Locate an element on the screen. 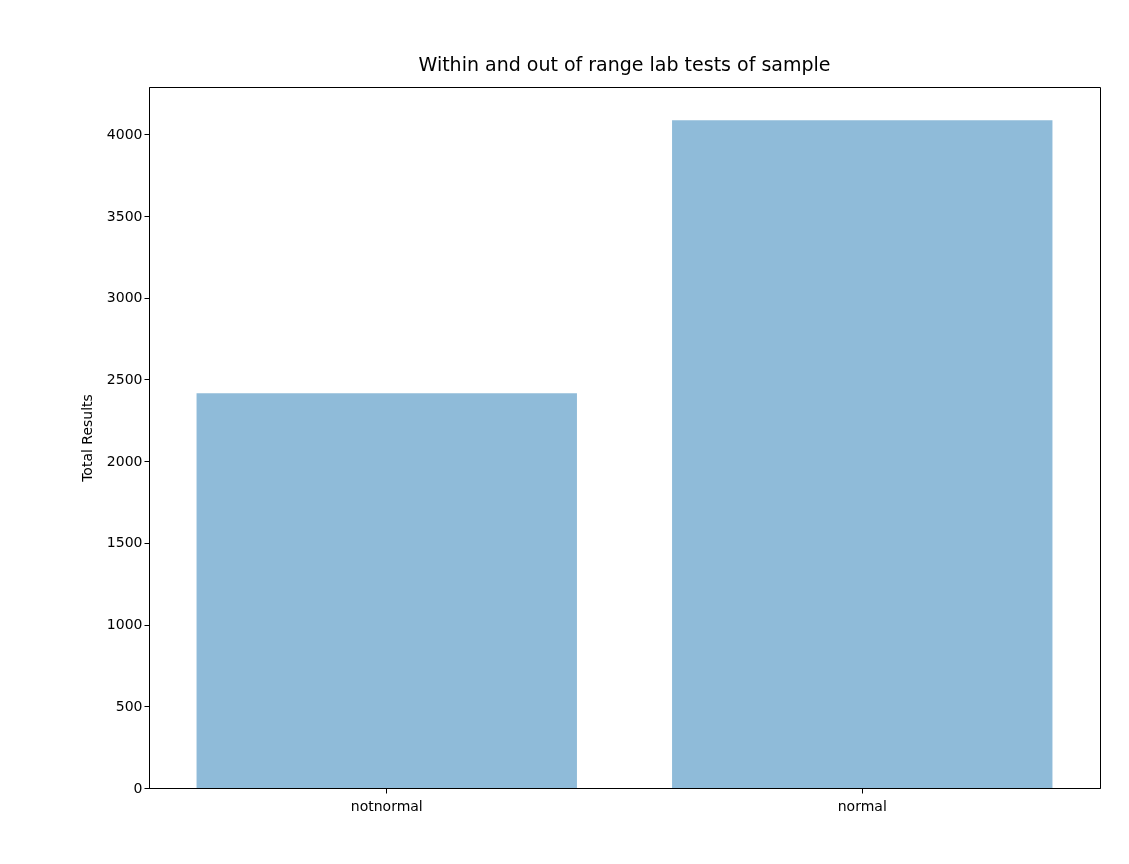 The width and height of the screenshot is (1129, 864). y-tick-label: 2000 is located at coordinates (124, 460).